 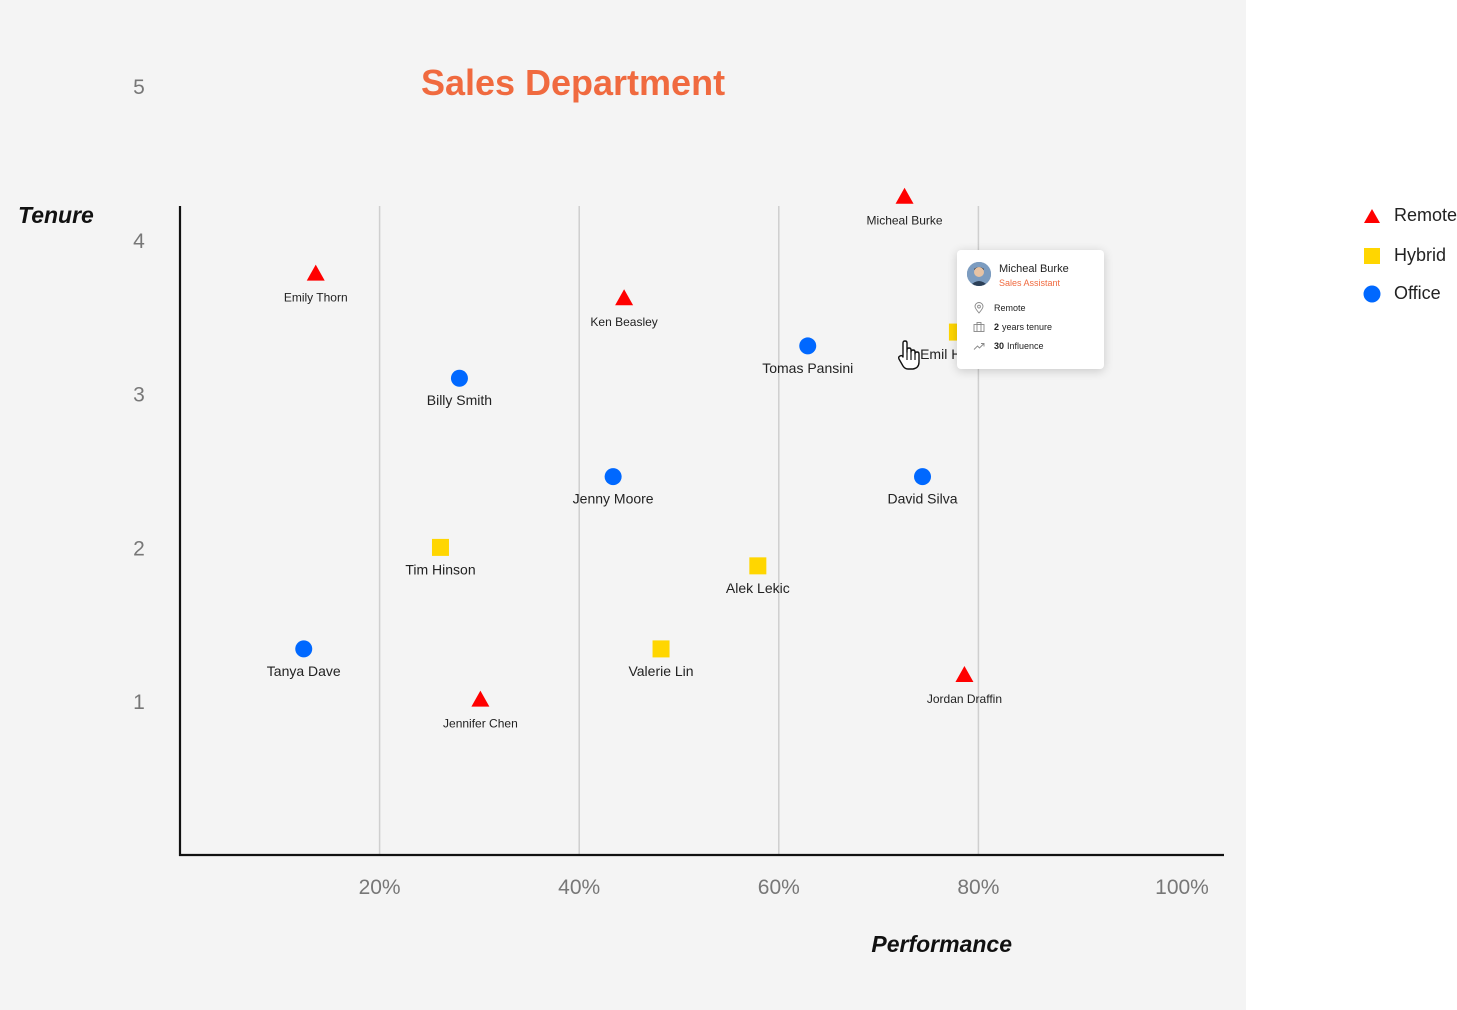 I want to click on triangle-icon, so click(x=1372, y=215).